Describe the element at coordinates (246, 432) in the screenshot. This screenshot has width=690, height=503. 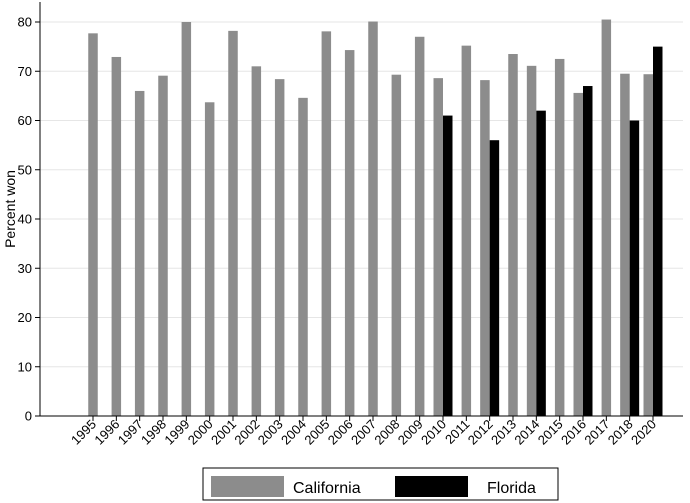
I see `x-tick-label: 2002` at that location.